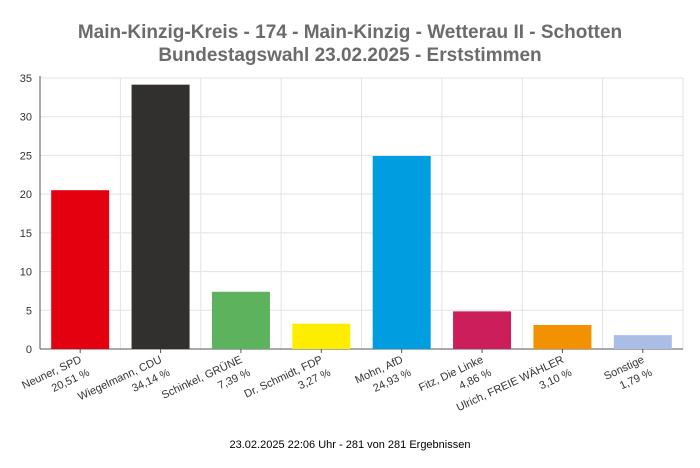 This screenshot has height=468, width=700. Describe the element at coordinates (26, 195) in the screenshot. I see `y-tick-label: 20` at that location.